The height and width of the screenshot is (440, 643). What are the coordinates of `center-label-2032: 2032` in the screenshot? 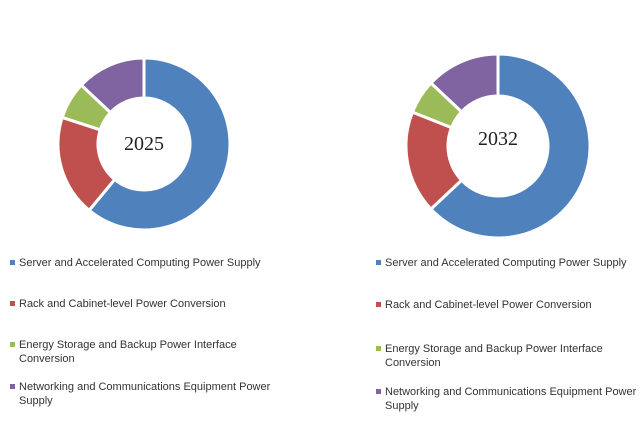 It's located at (498, 139).